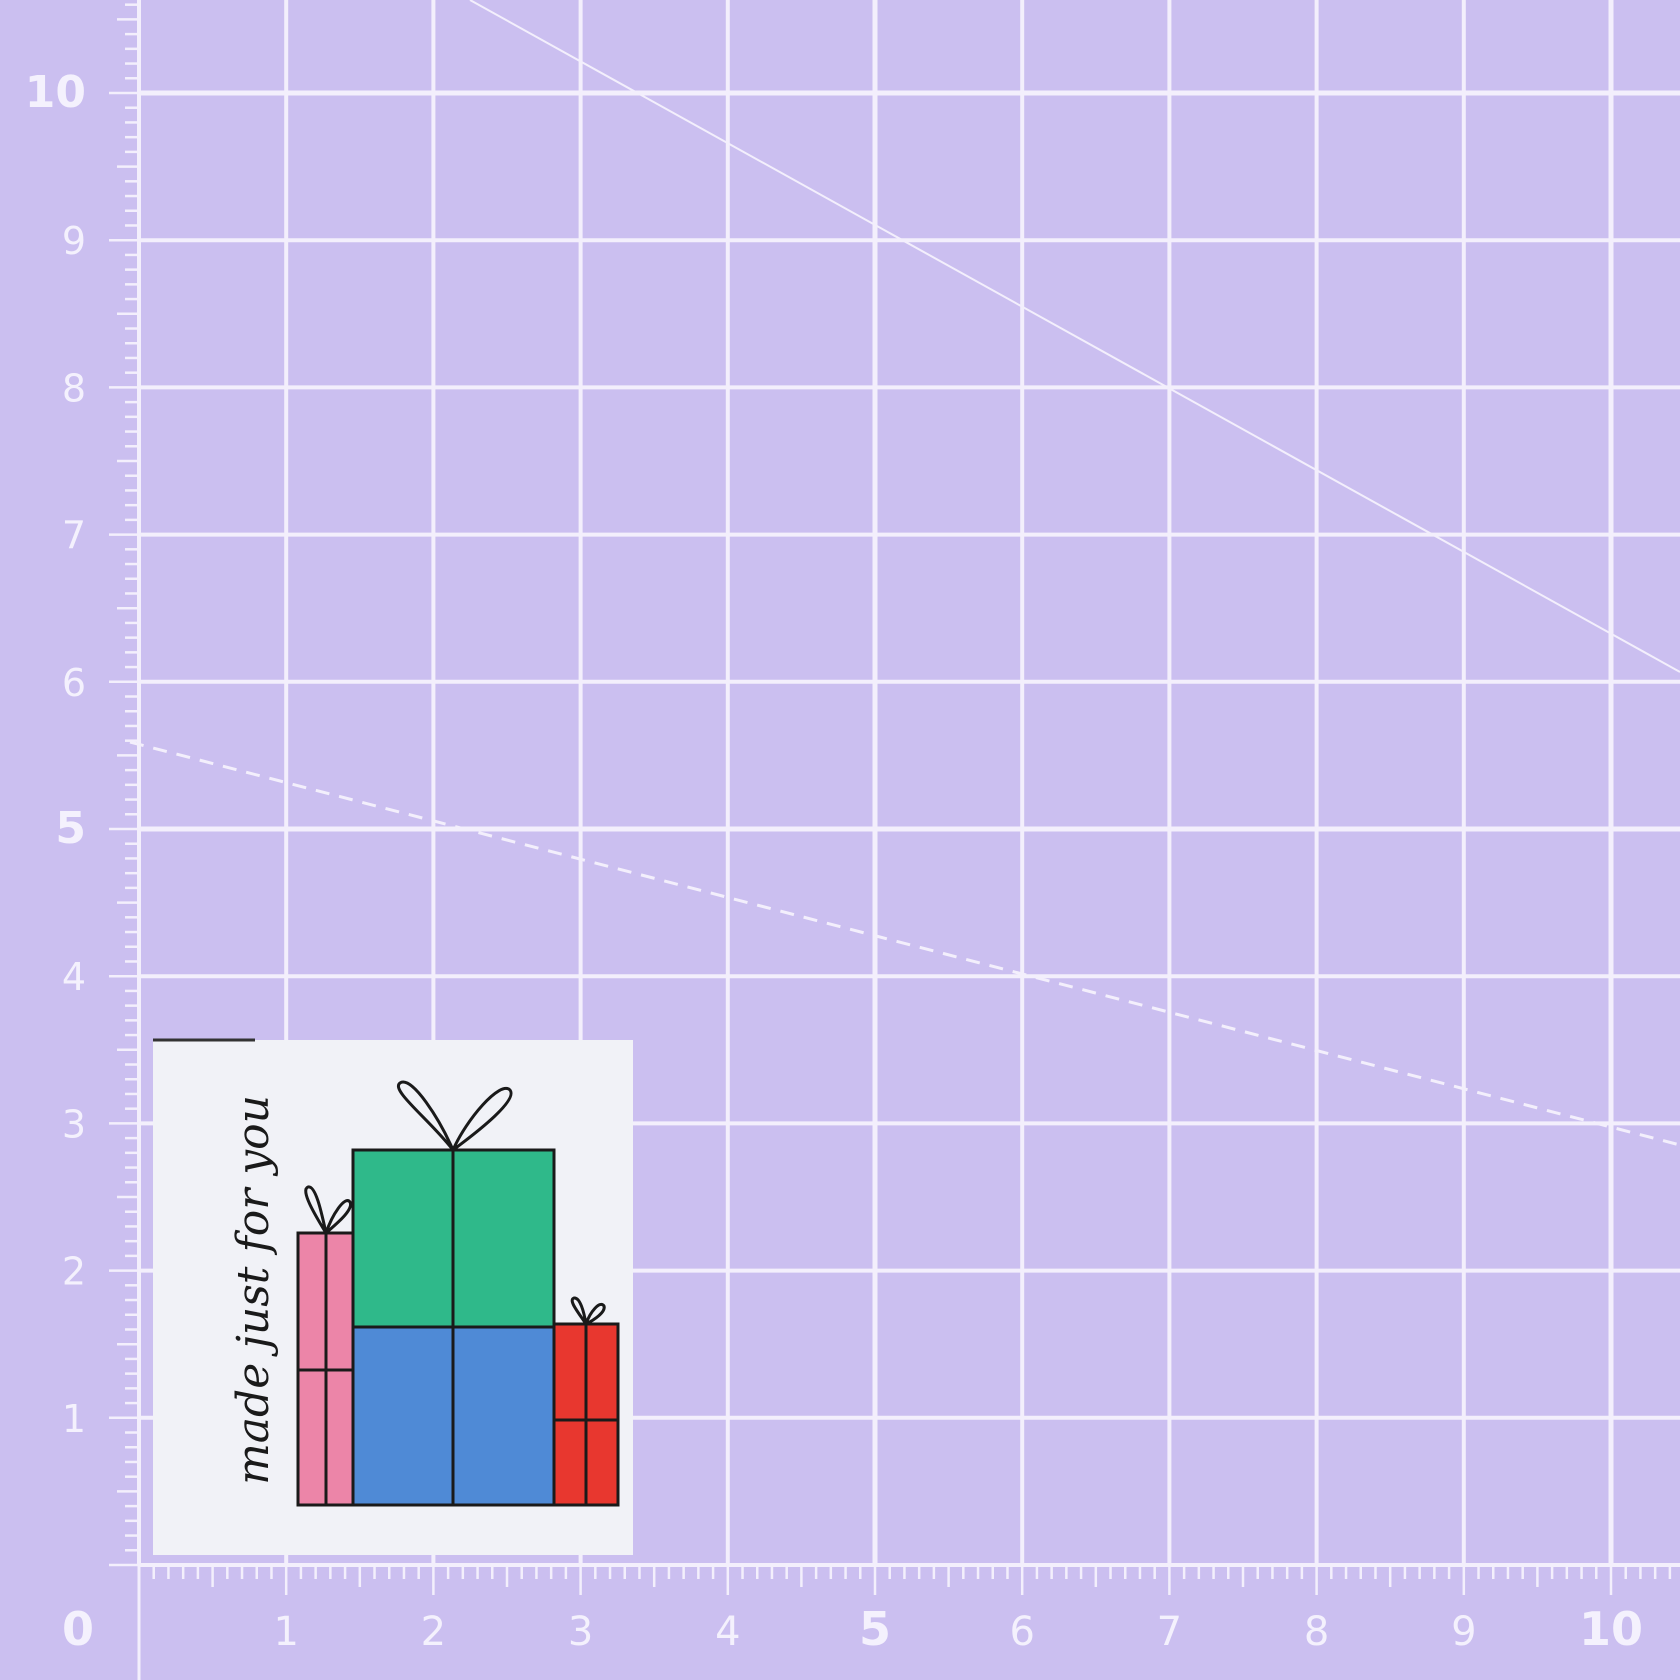 Image resolution: width=1680 pixels, height=1680 pixels. Describe the element at coordinates (74, 683) in the screenshot. I see `vertical-scale-label: 6` at that location.